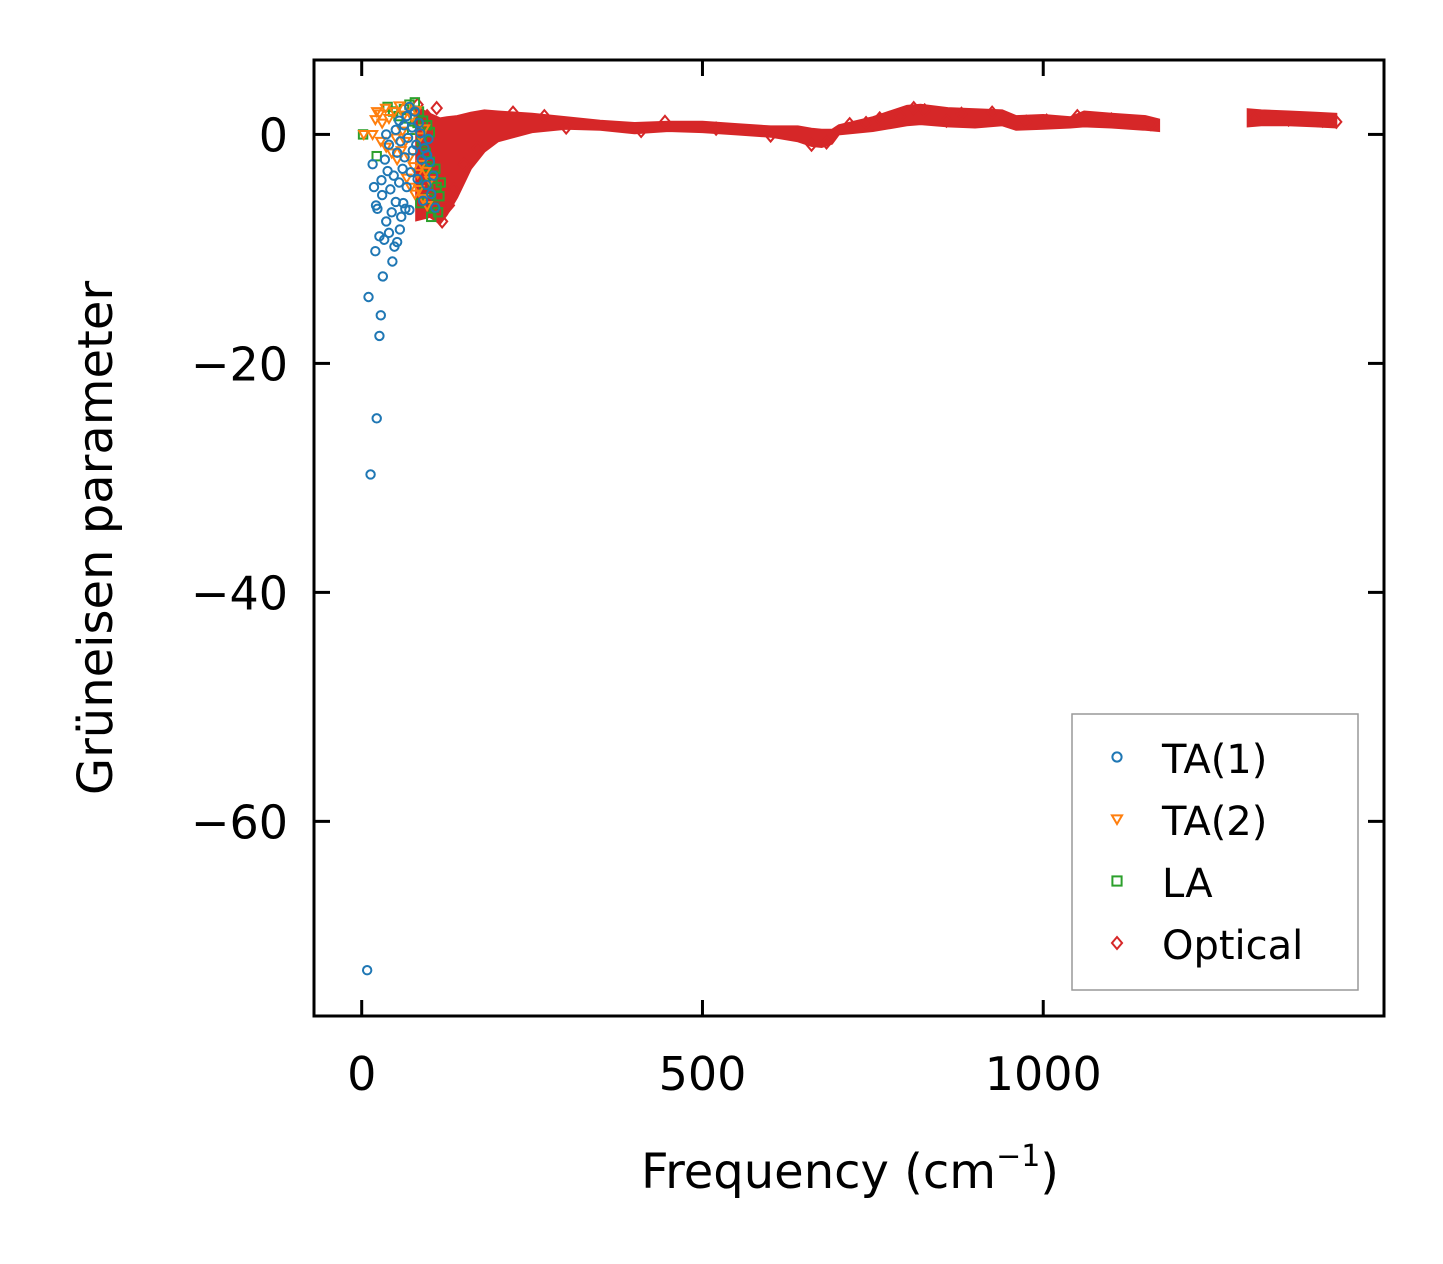 This screenshot has width=1443, height=1264. What do you see at coordinates (1215, 852) in the screenshot?
I see `legend: TA(1) TA(2) LA Optical` at bounding box center [1215, 852].